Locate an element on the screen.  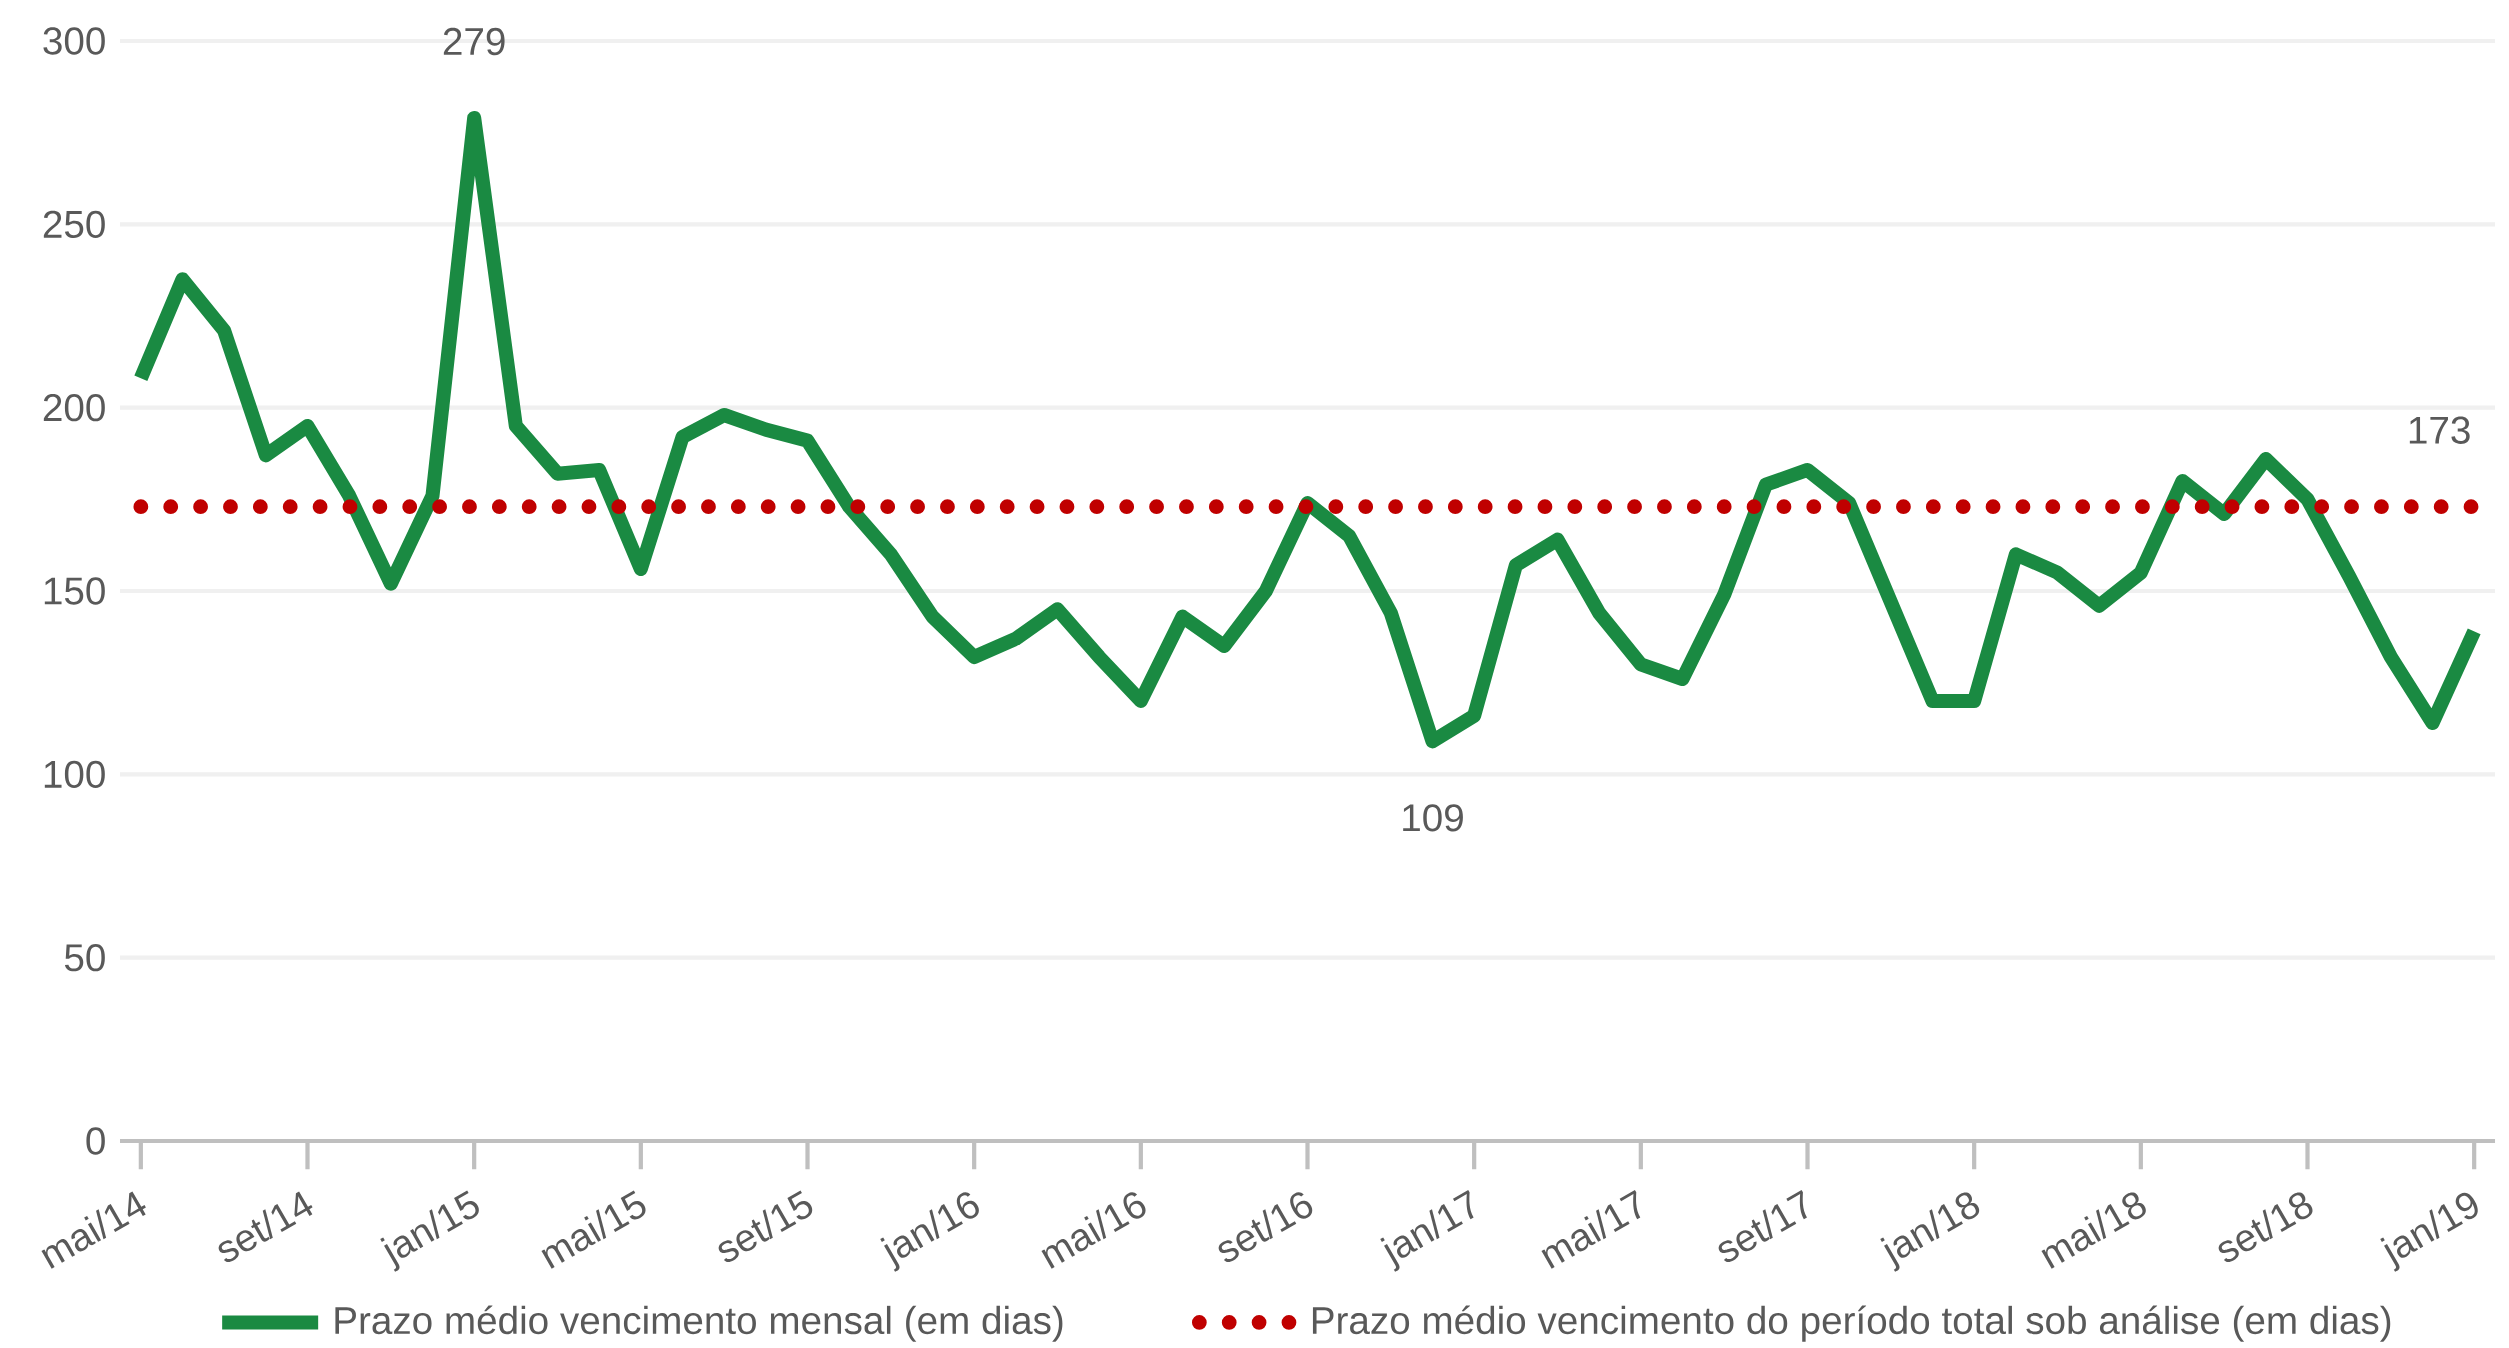
legend-label: Prazo médio vencimento mensal (em dias) is located at coordinates (699, 1323).